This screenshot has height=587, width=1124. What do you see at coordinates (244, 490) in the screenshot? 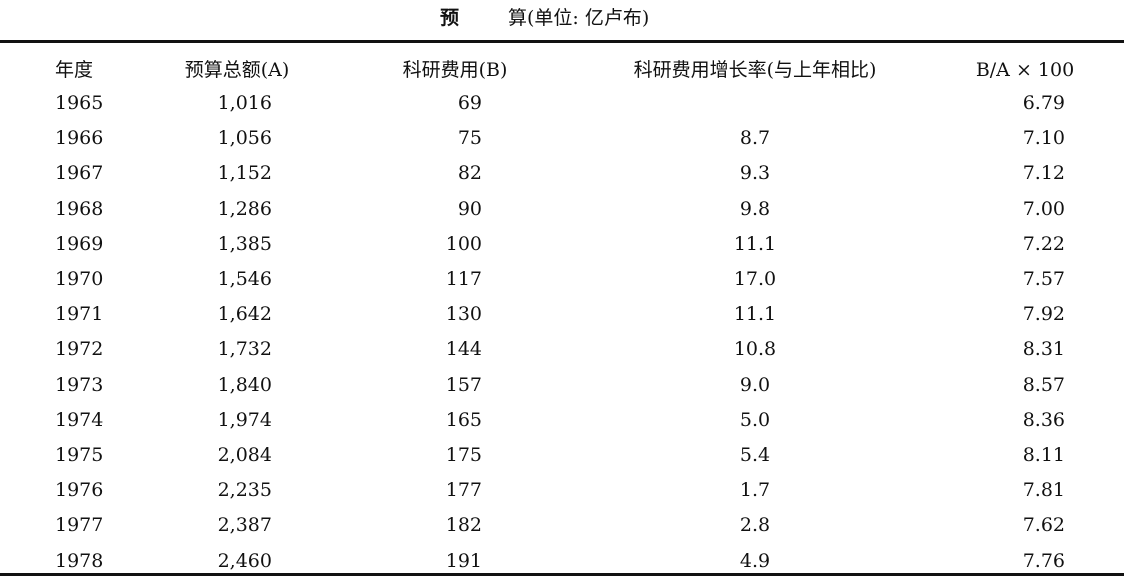
I see `cell: 2,235` at bounding box center [244, 490].